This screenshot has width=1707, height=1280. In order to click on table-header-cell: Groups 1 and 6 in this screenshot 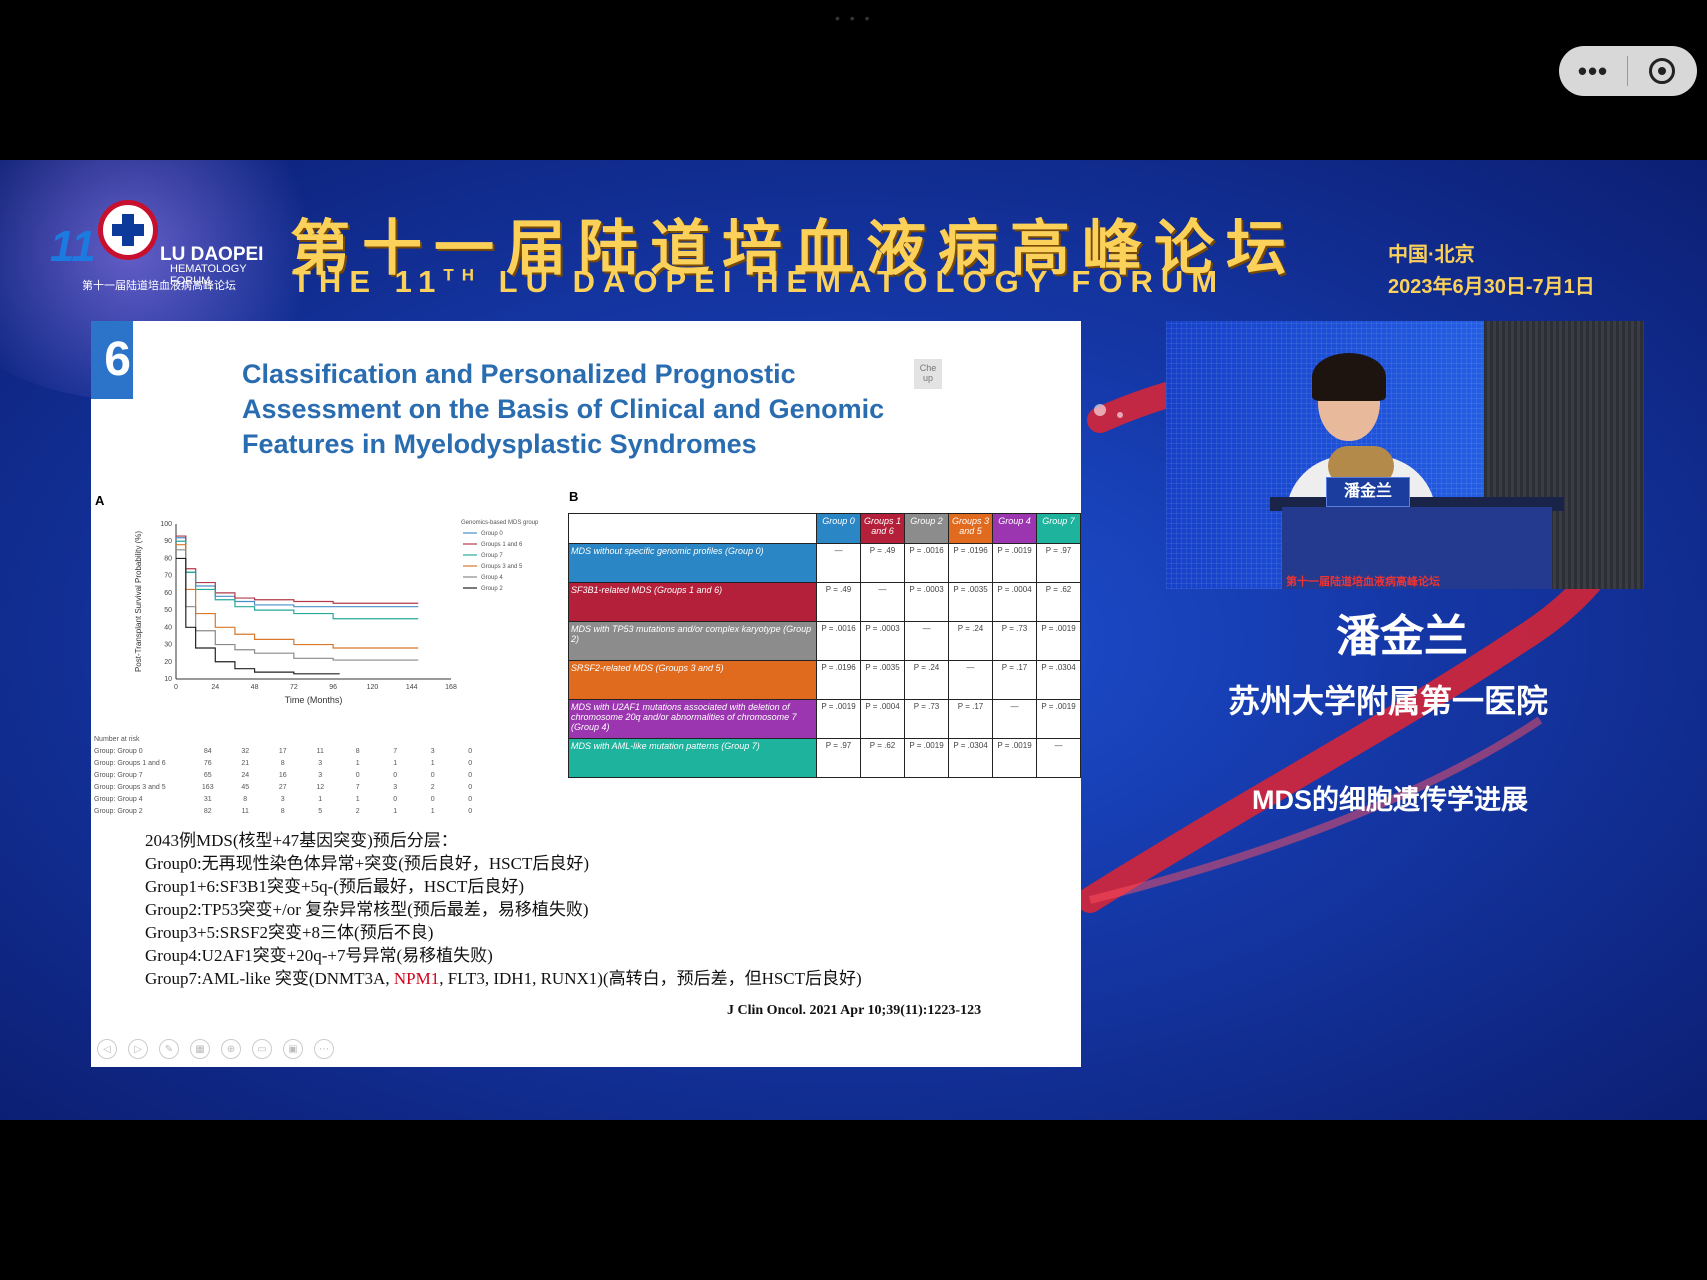, I will do `click(882, 528)`.